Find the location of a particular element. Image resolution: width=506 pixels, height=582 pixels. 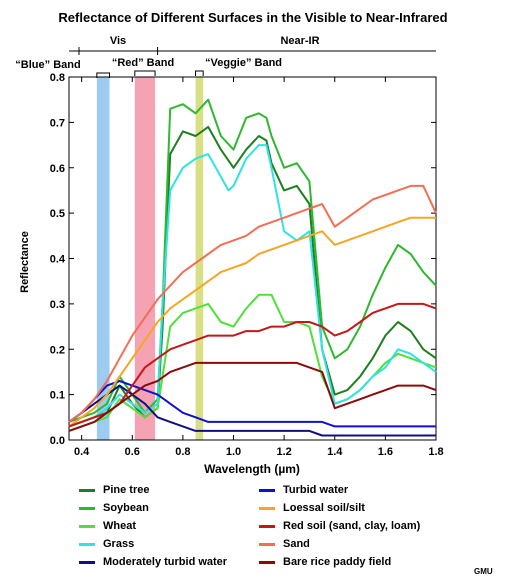

y-tick-label: 0.4 is located at coordinates (58, 260).